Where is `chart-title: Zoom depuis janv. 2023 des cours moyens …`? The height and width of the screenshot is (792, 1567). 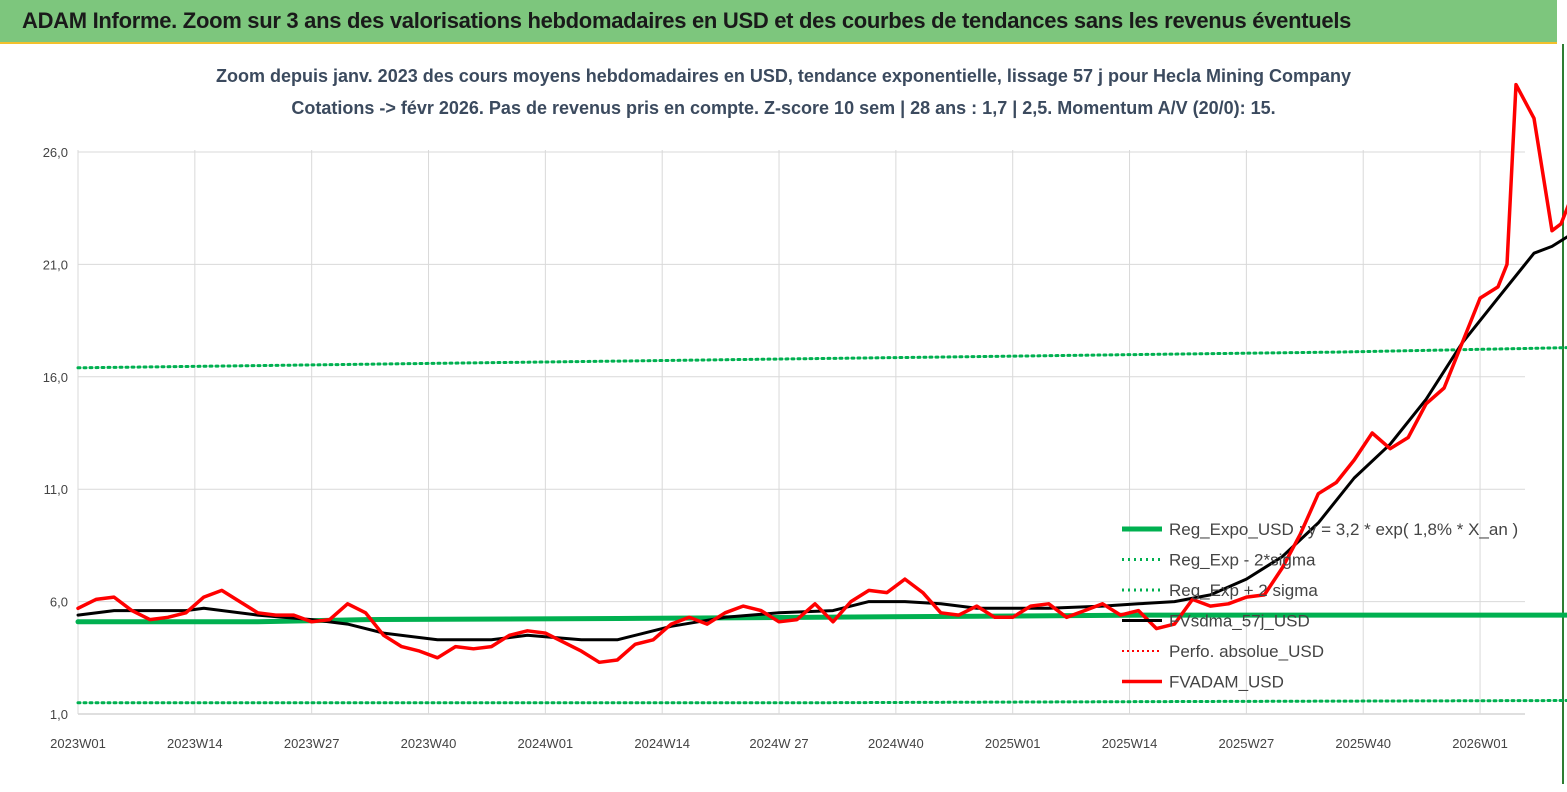
chart-title: Zoom depuis janv. 2023 des cours moyens … is located at coordinates (783, 76).